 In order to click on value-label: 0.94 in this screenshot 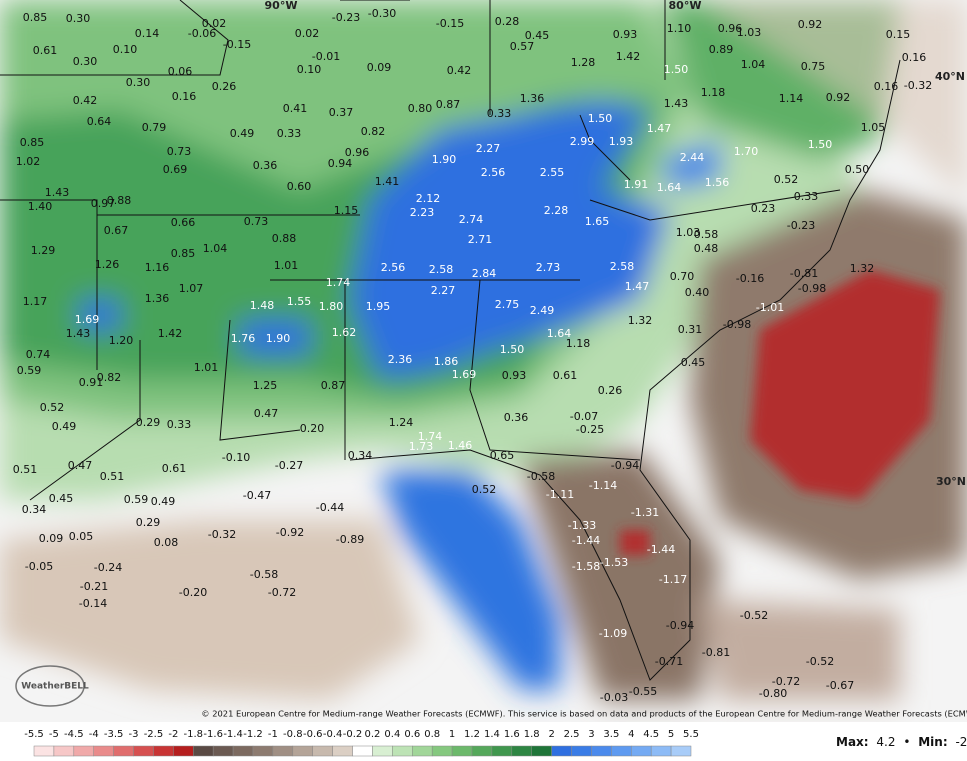, I will do `click(340, 163)`.